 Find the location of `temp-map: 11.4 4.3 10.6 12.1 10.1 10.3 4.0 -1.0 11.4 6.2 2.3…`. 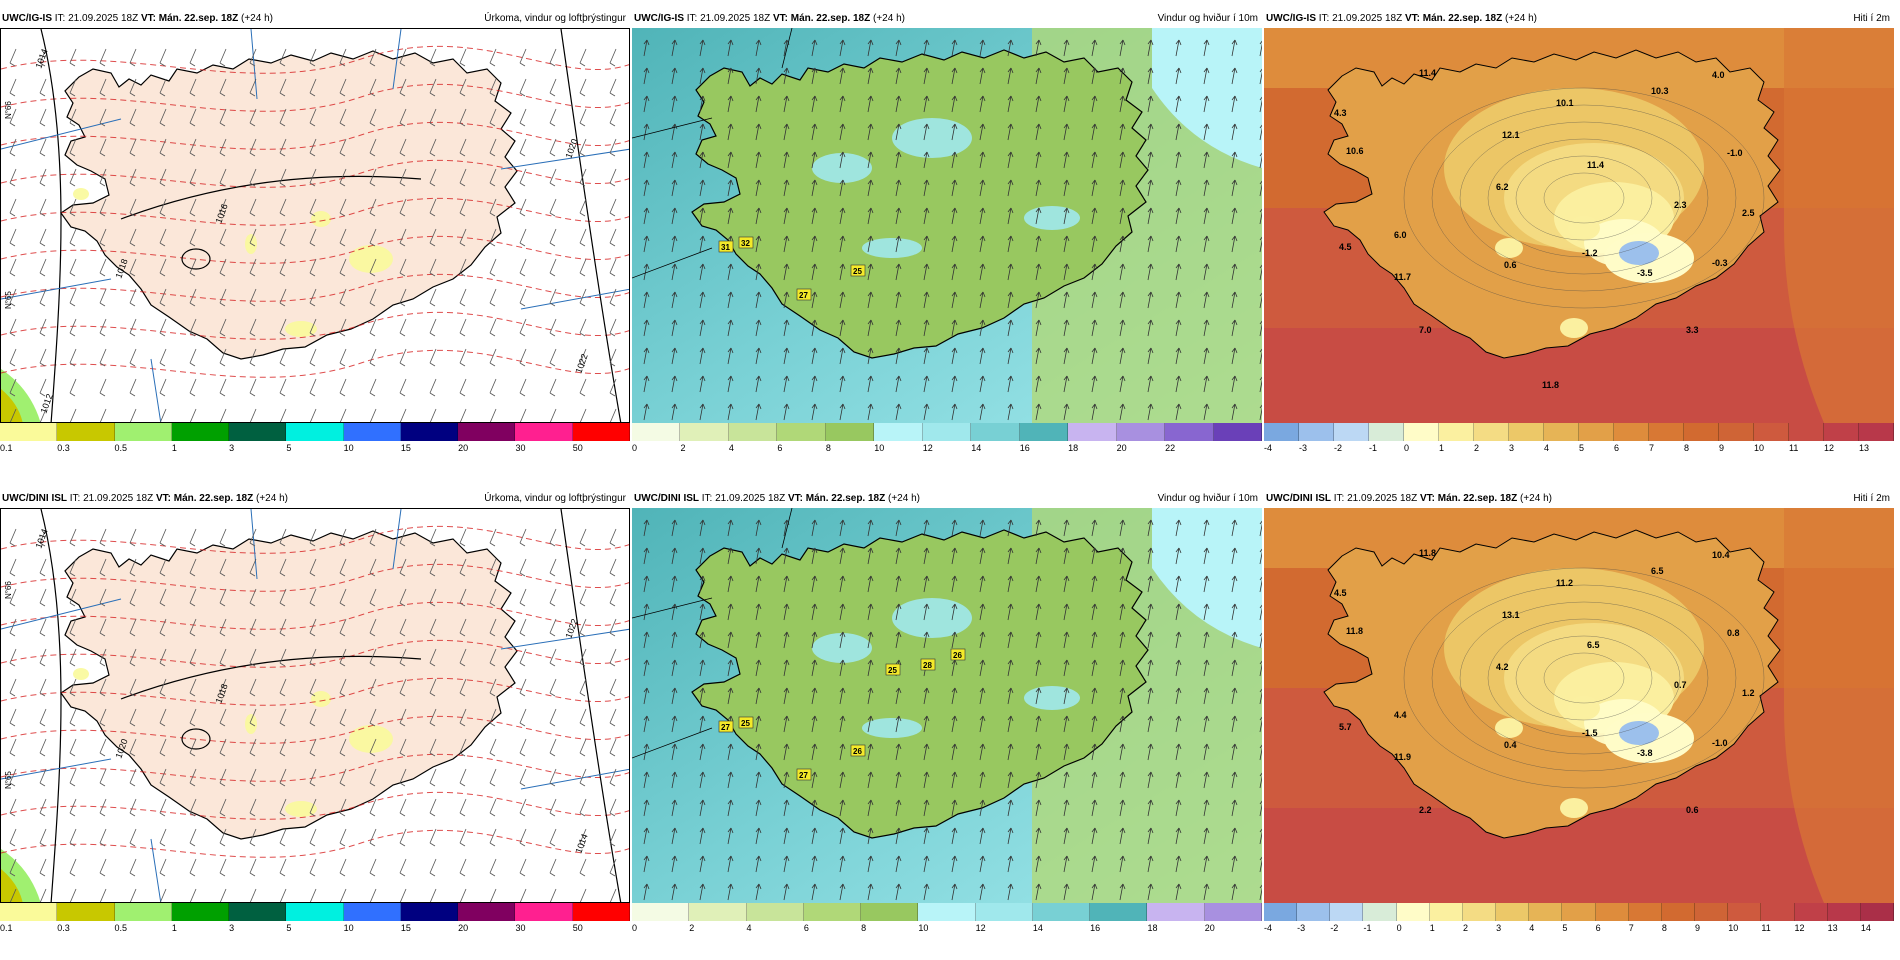

temp-map: 11.4 4.3 10.6 12.1 10.1 10.3 4.0 -1.0 11.4 6.2 2.3… is located at coordinates (1579, 225).